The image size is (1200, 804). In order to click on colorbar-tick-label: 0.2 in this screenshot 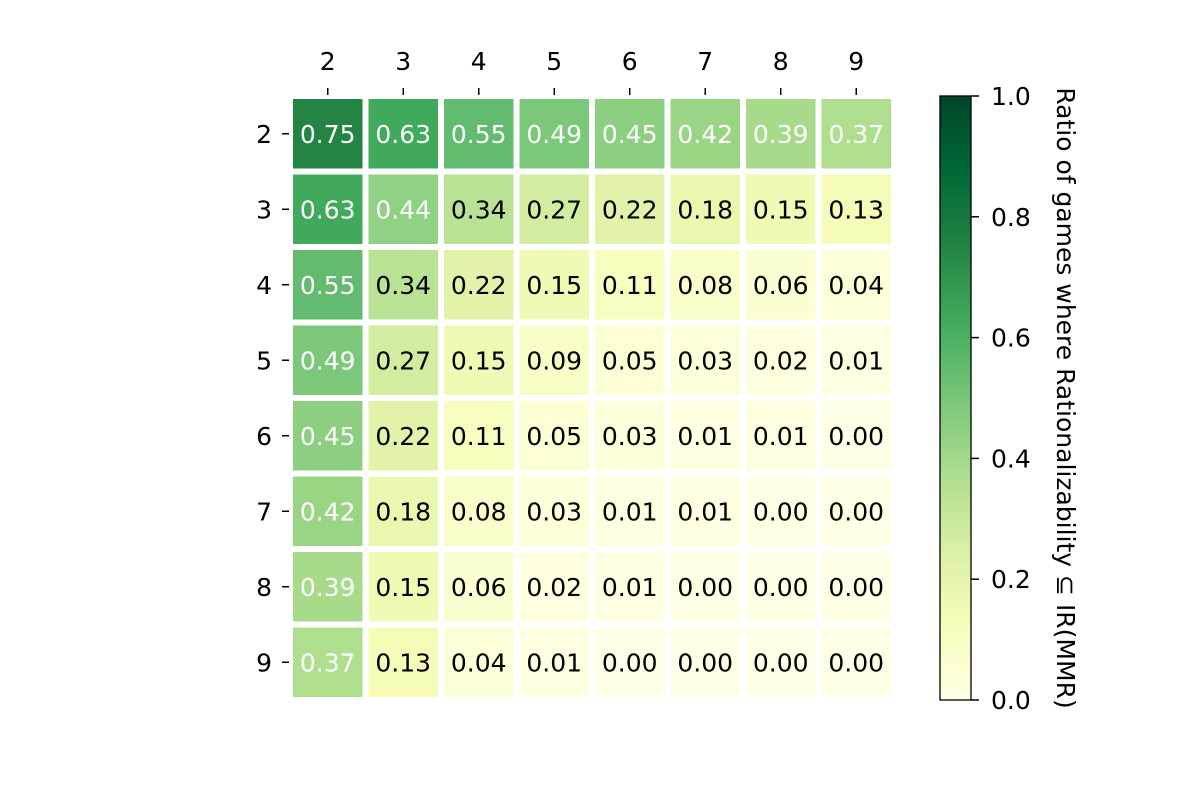, I will do `click(1011, 579)`.